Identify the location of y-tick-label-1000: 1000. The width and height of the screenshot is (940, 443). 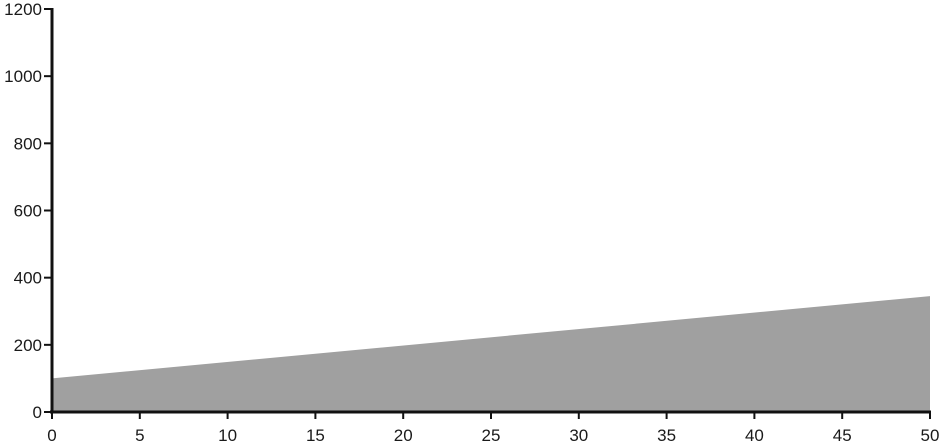
(23, 76).